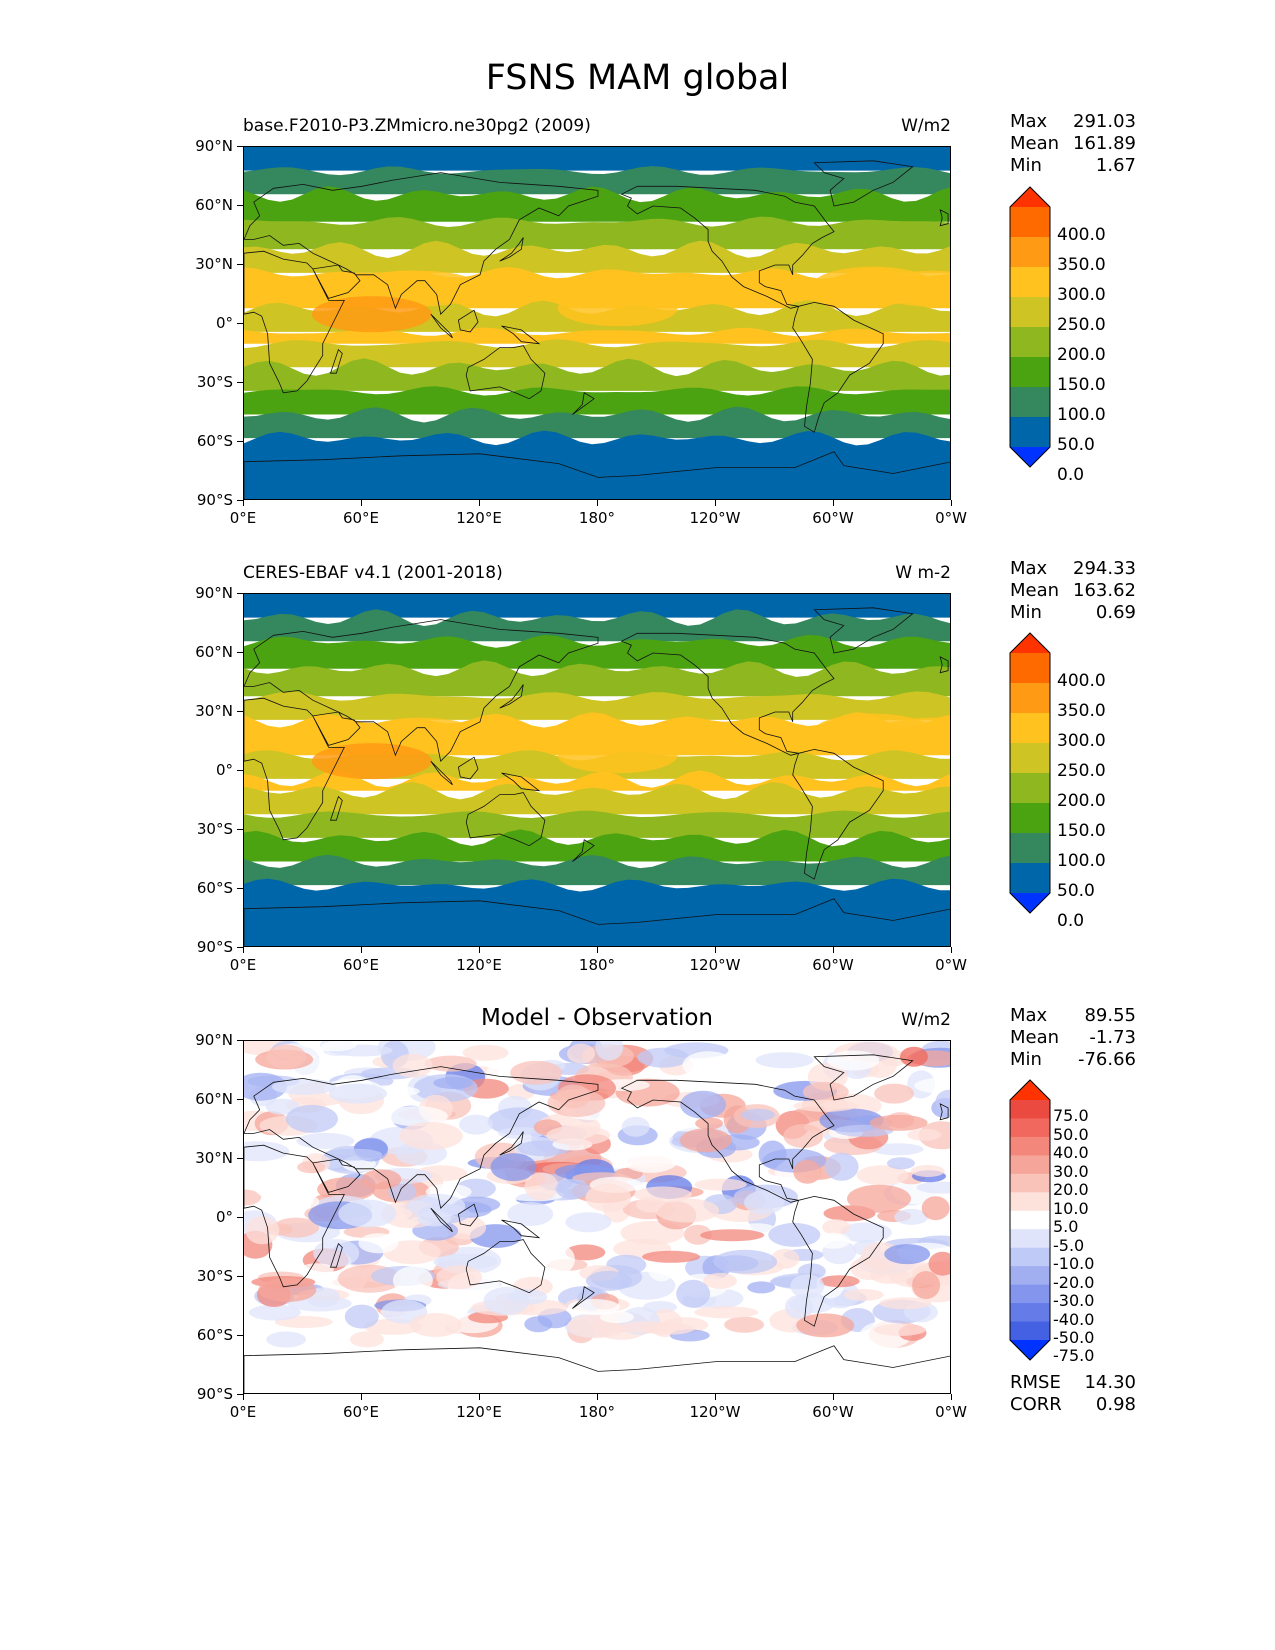  I want to click on colorbar-label: 400.0, so click(1081, 681).